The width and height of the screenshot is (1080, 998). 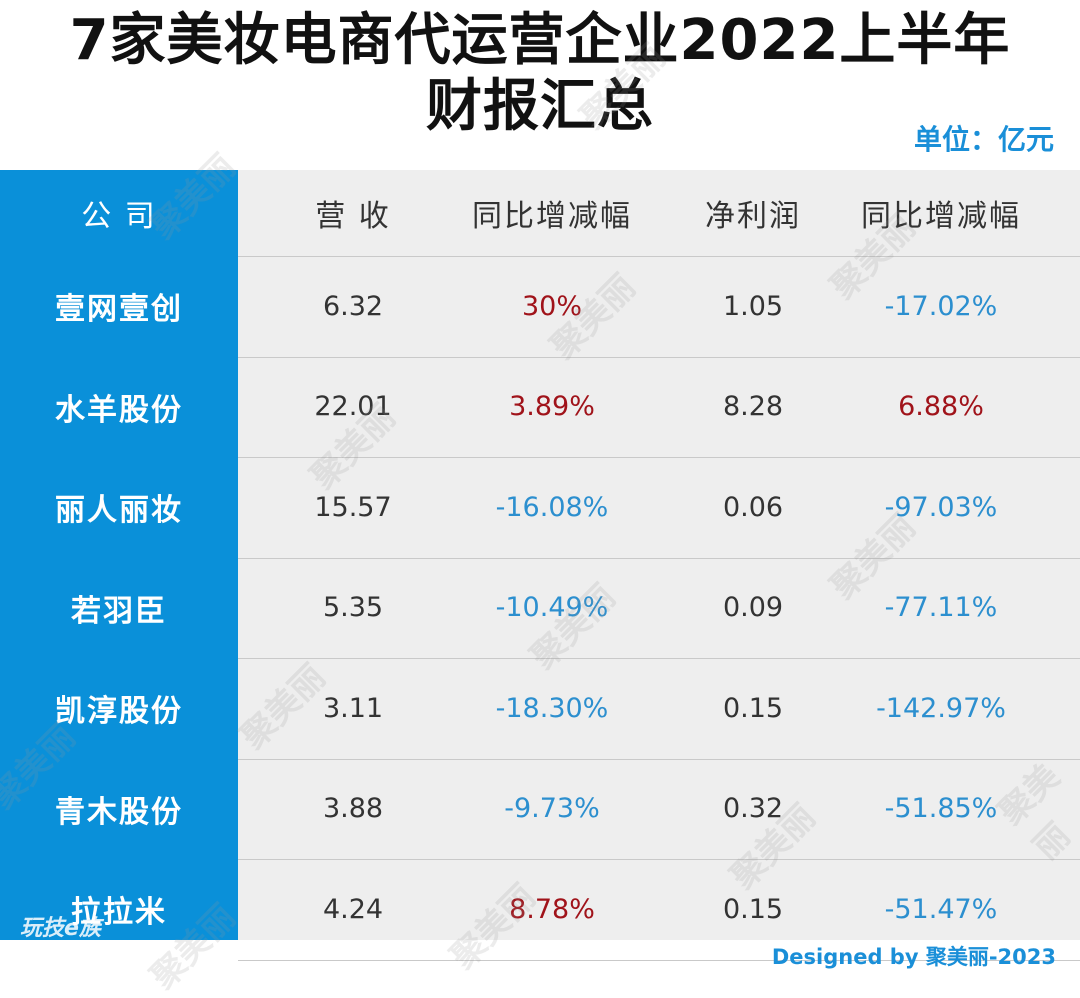 I want to click on profit-yoy-value: -51.47%, so click(x=941, y=909).